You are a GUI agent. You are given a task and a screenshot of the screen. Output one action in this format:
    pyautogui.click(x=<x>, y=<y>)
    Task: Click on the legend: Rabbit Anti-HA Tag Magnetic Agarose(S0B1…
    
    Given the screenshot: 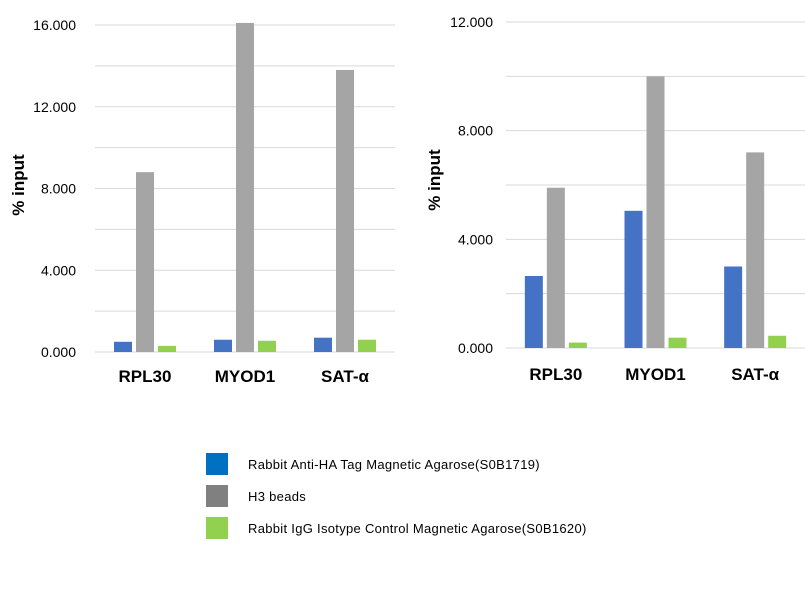 What is the action you would take?
    pyautogui.click(x=396, y=501)
    